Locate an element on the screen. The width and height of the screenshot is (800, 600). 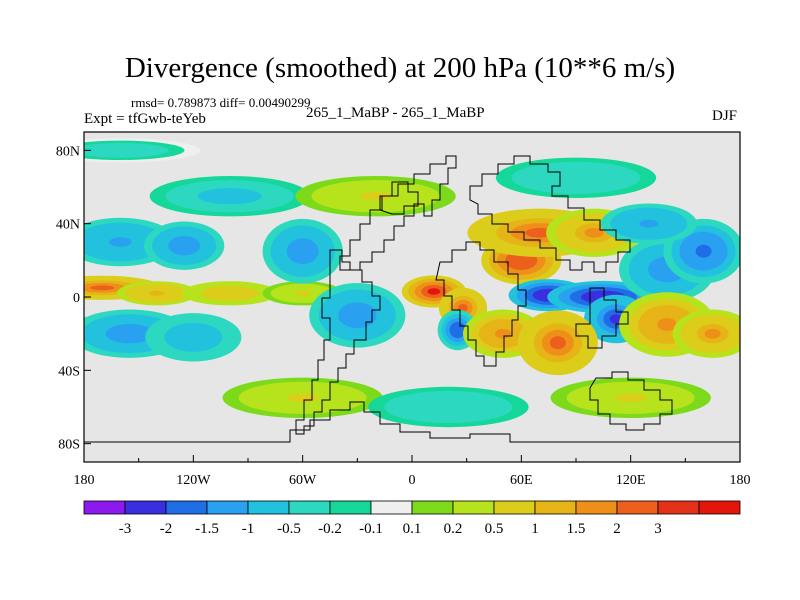
colorbar-label: -3 is located at coordinates (125, 529).